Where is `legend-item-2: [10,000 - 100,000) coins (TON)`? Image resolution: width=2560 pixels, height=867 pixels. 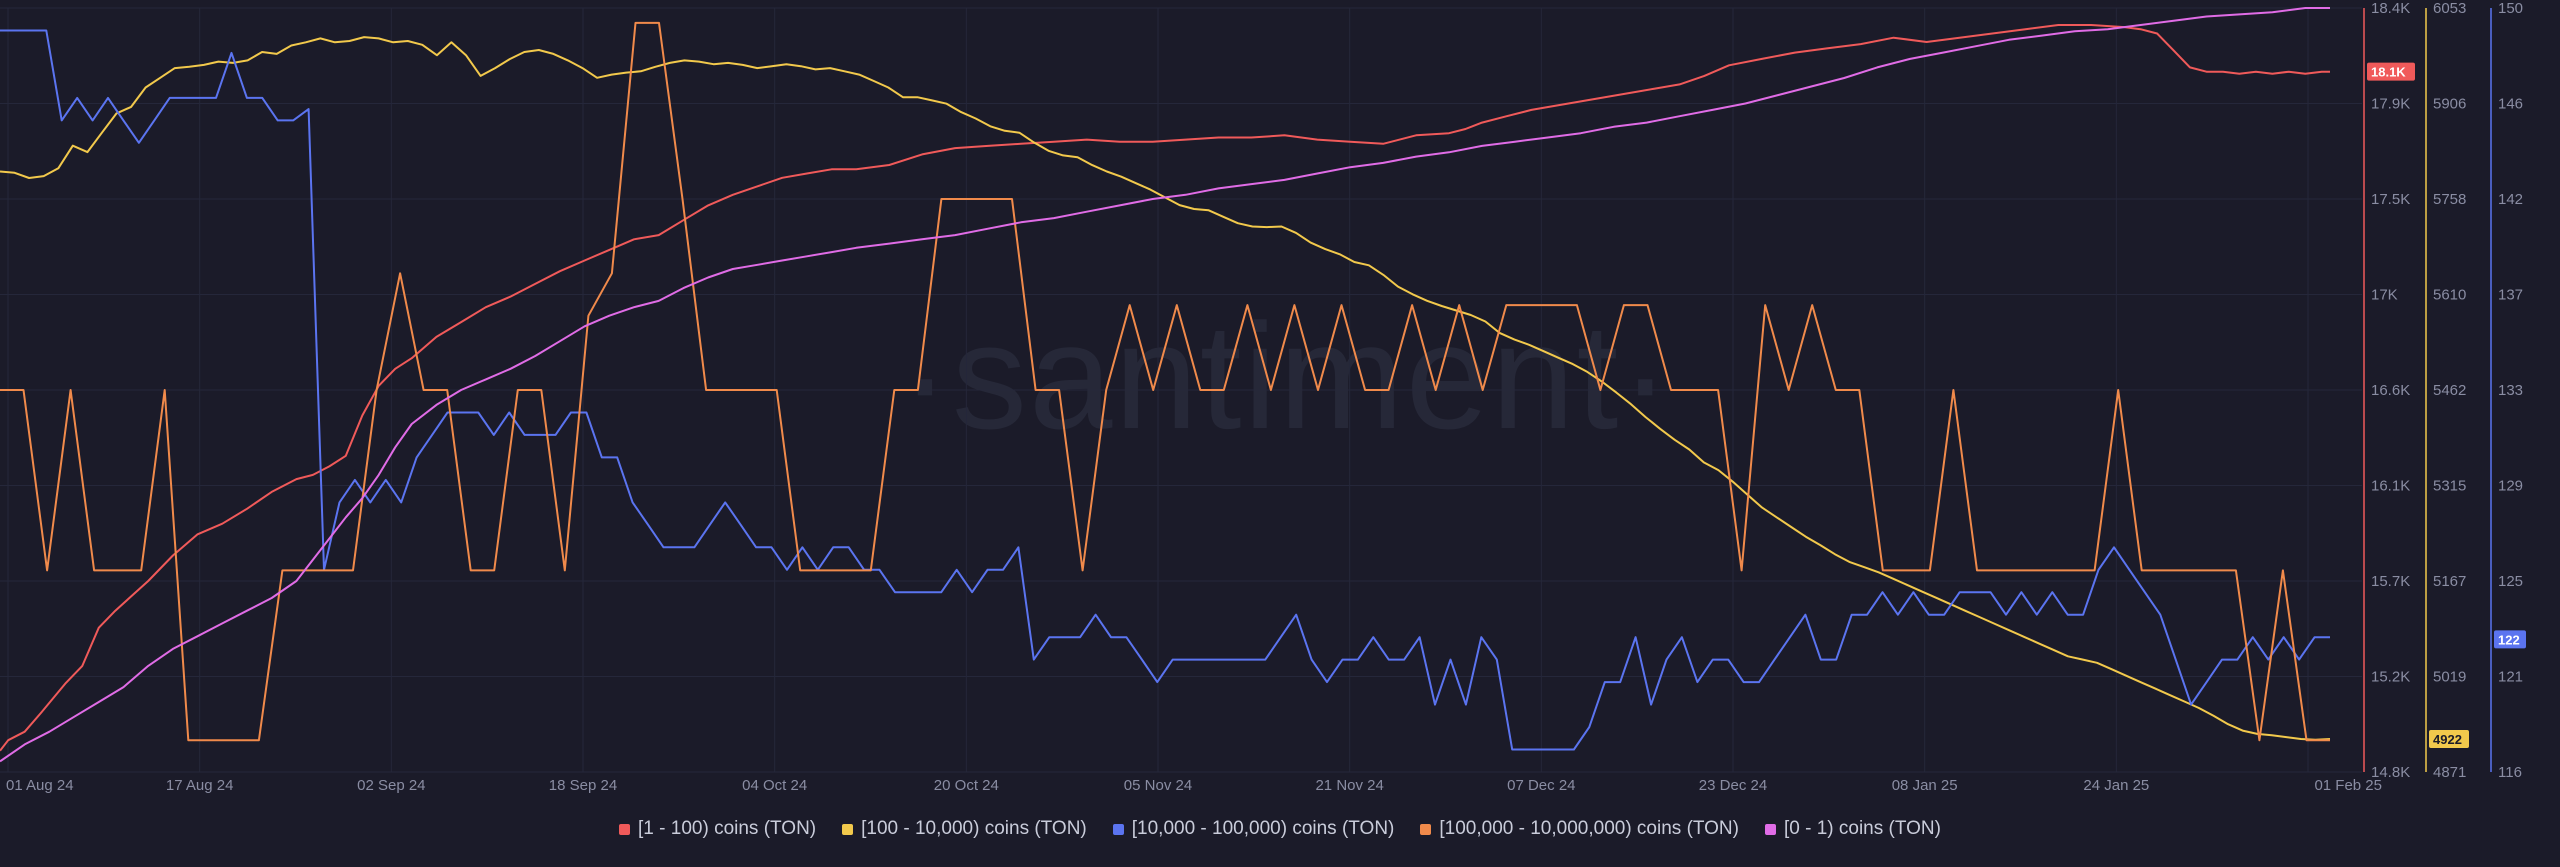 legend-item-2: [10,000 - 100,000) coins (TON) is located at coordinates (1253, 829).